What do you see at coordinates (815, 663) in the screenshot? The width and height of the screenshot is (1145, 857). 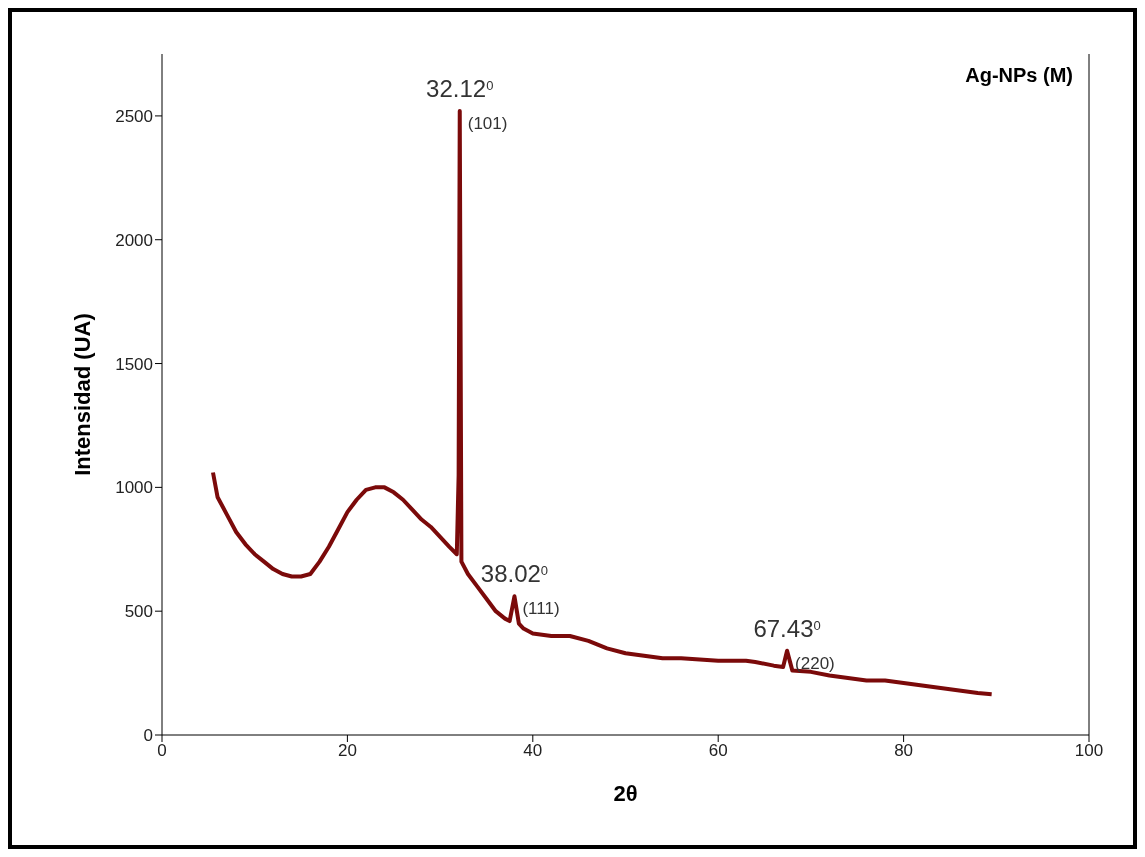 I see `annotation: (220)` at bounding box center [815, 663].